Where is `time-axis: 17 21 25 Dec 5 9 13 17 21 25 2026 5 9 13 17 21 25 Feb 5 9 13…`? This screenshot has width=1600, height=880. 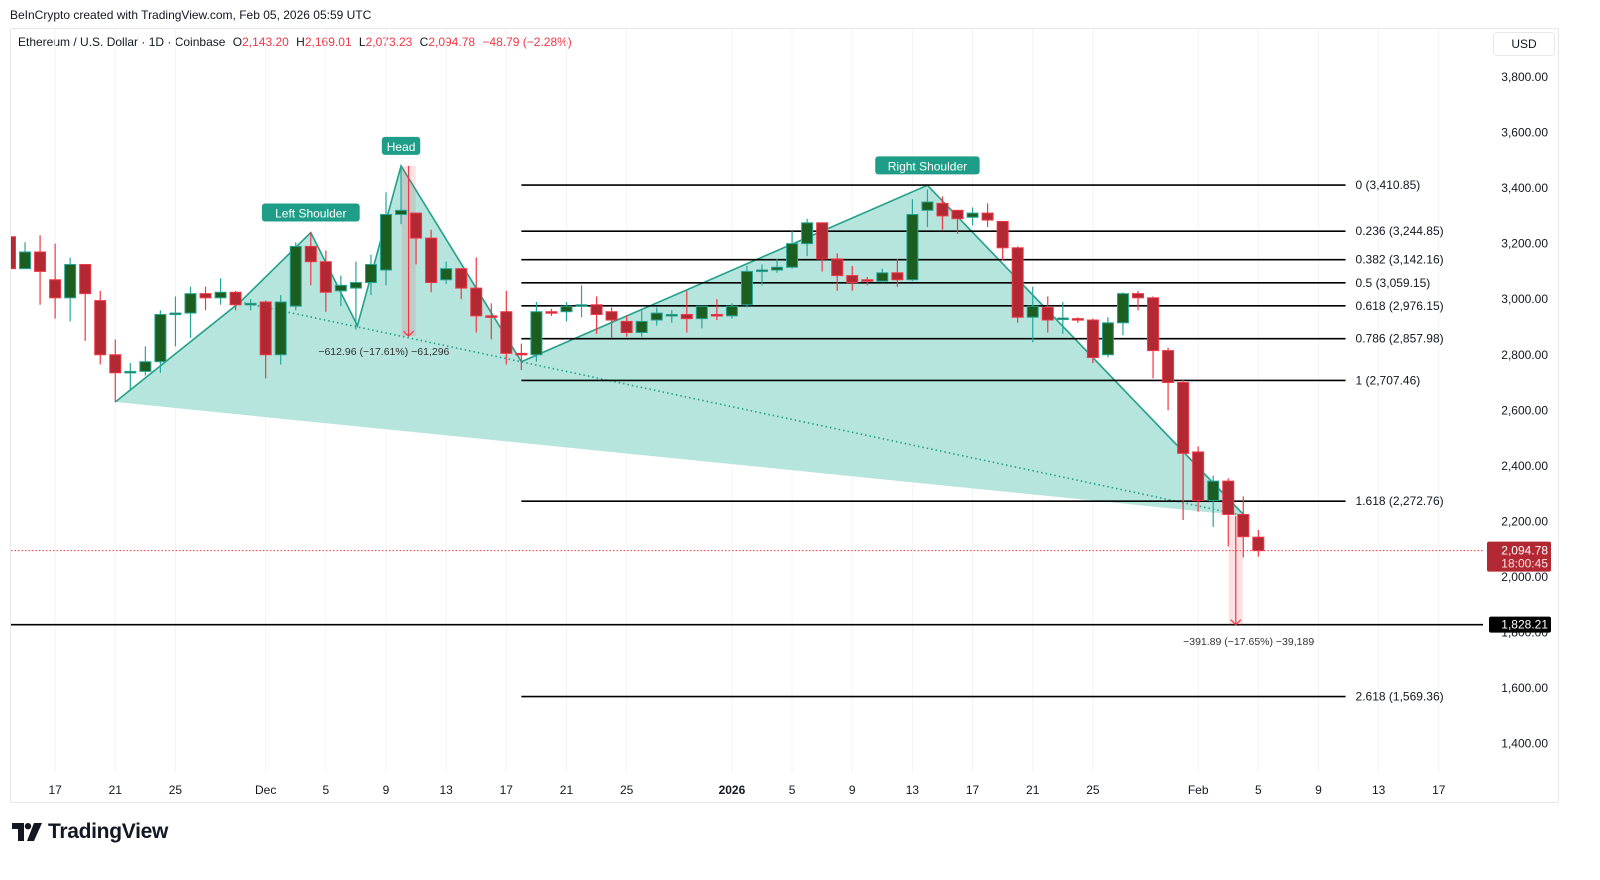
time-axis: 17 21 25 Dec 5 9 13 17 21 25 2026 5 9 13 17 21 25 Feb 5 9 13… is located at coordinates (746, 790).